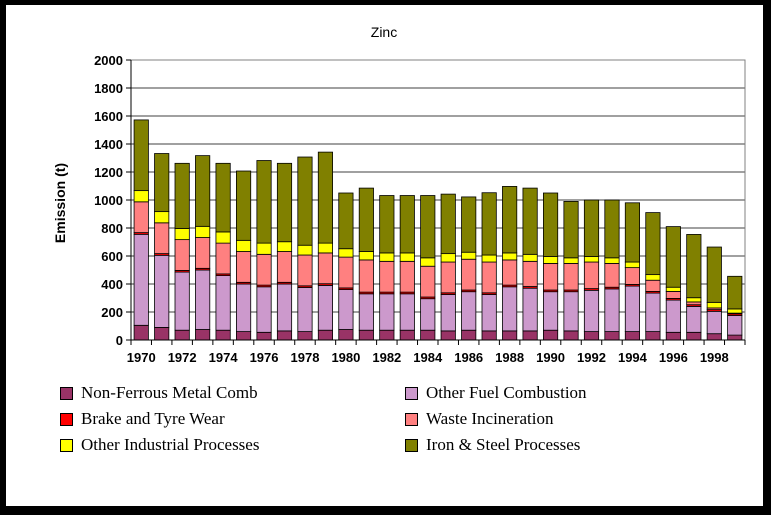 The height and width of the screenshot is (515, 771). What do you see at coordinates (345, 357) in the screenshot?
I see `x-tick-label: 1980` at bounding box center [345, 357].